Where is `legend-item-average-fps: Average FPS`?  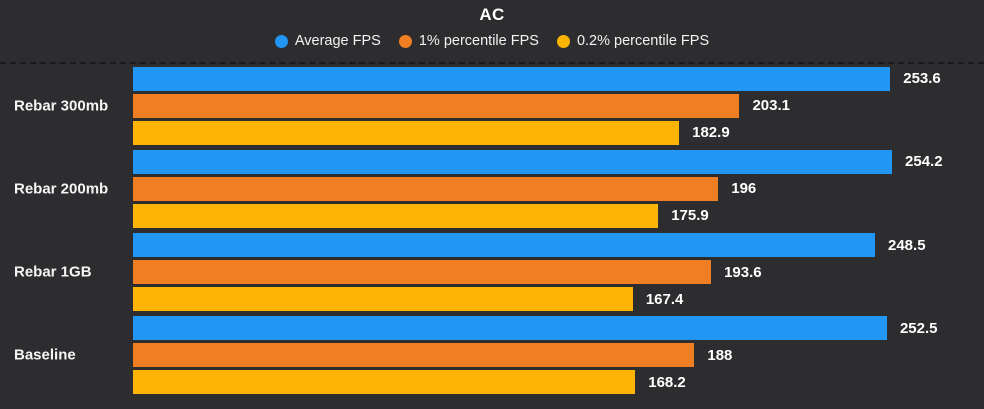 legend-item-average-fps: Average FPS is located at coordinates (327, 41).